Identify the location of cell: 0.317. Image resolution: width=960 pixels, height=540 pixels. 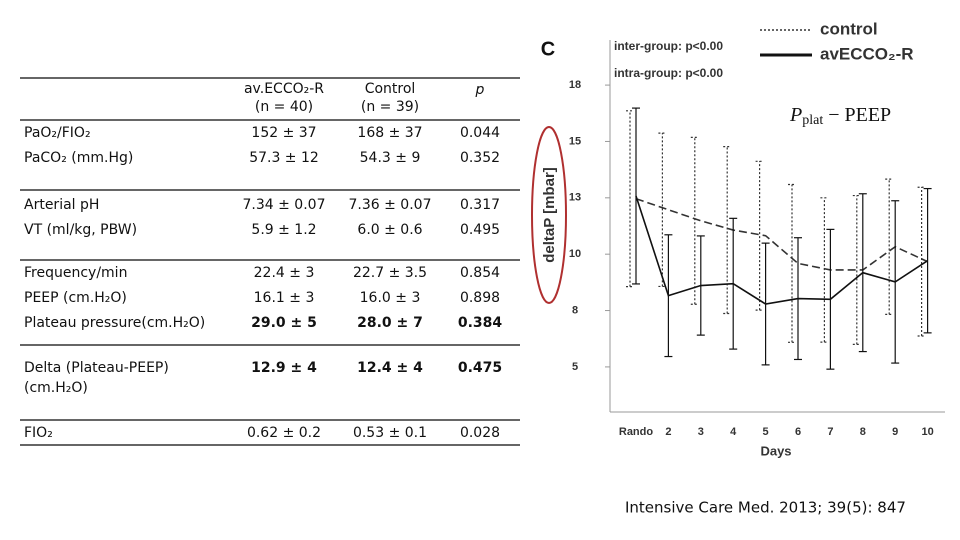
(480, 205).